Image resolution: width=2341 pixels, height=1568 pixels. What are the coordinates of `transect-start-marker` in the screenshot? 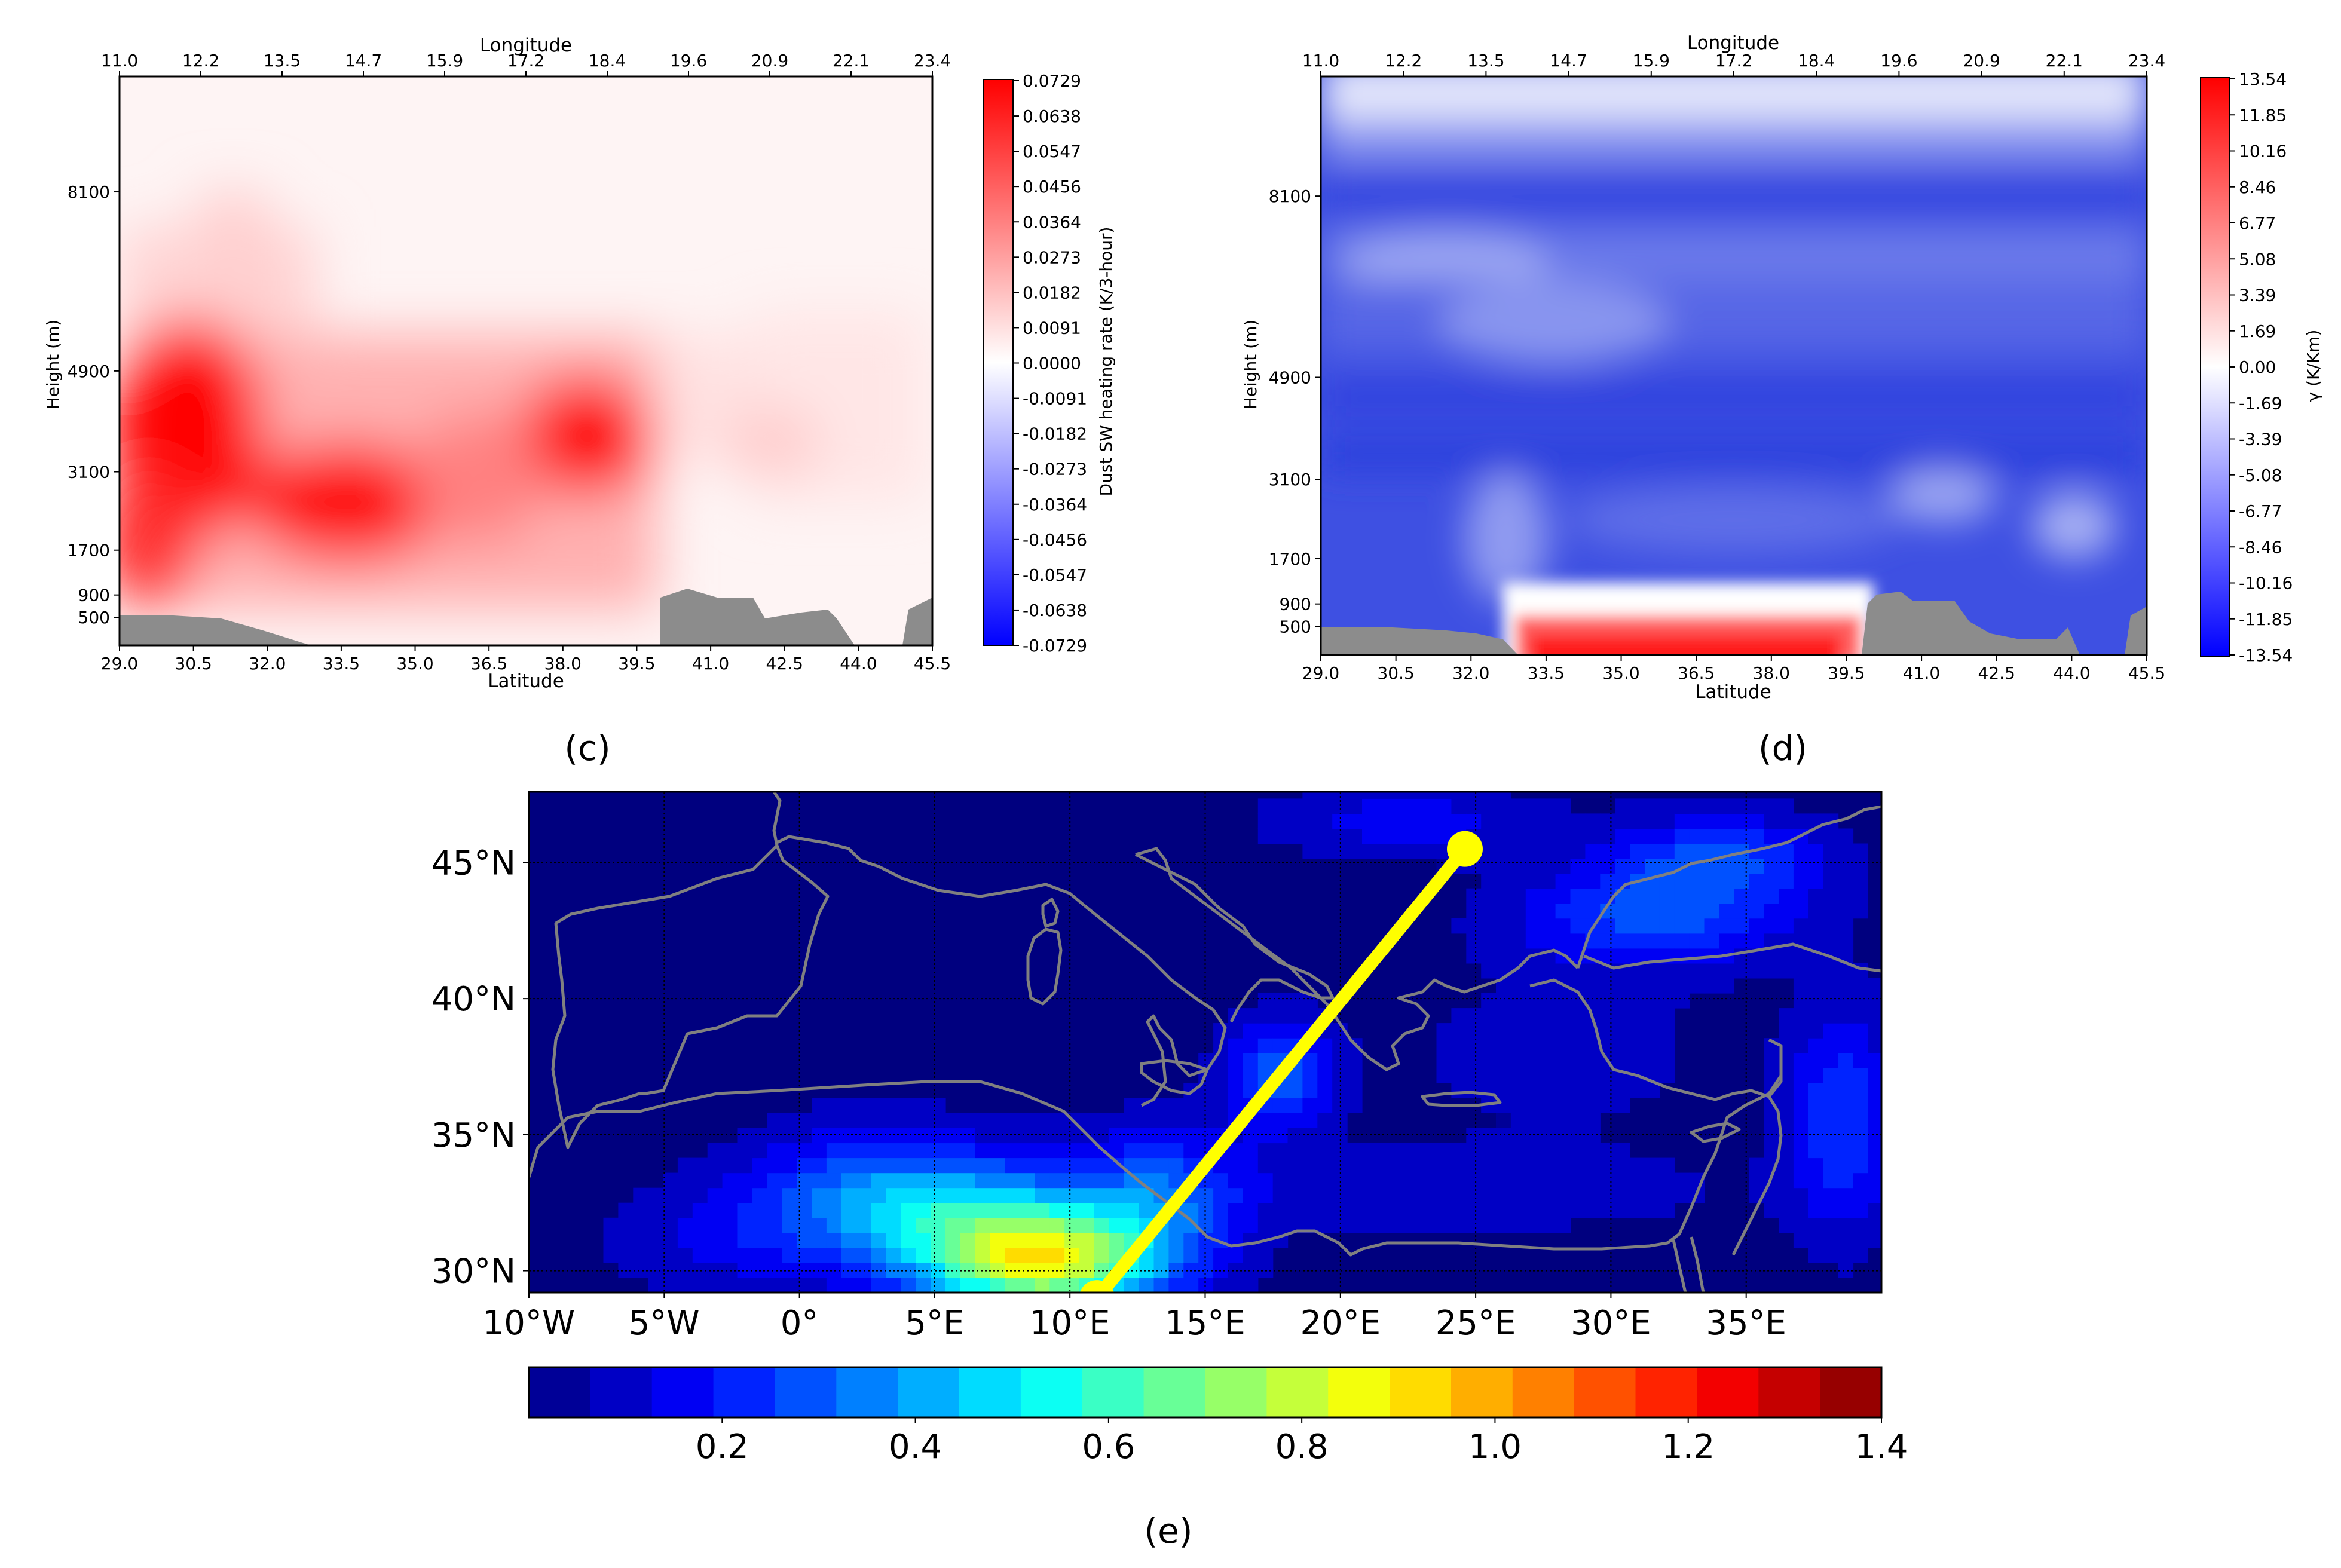 It's located at (1097, 1286).